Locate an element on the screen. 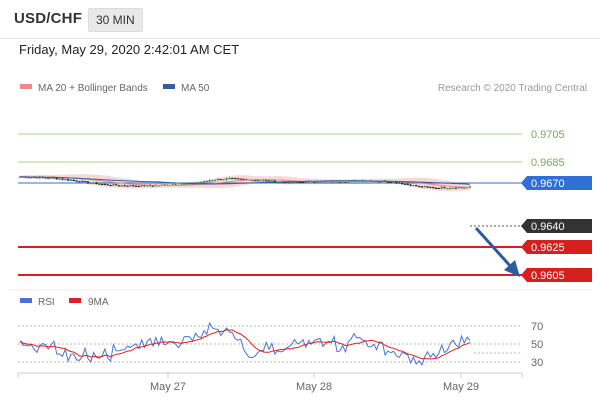 The image size is (600, 407). rsi-70-label: 70 is located at coordinates (537, 327).